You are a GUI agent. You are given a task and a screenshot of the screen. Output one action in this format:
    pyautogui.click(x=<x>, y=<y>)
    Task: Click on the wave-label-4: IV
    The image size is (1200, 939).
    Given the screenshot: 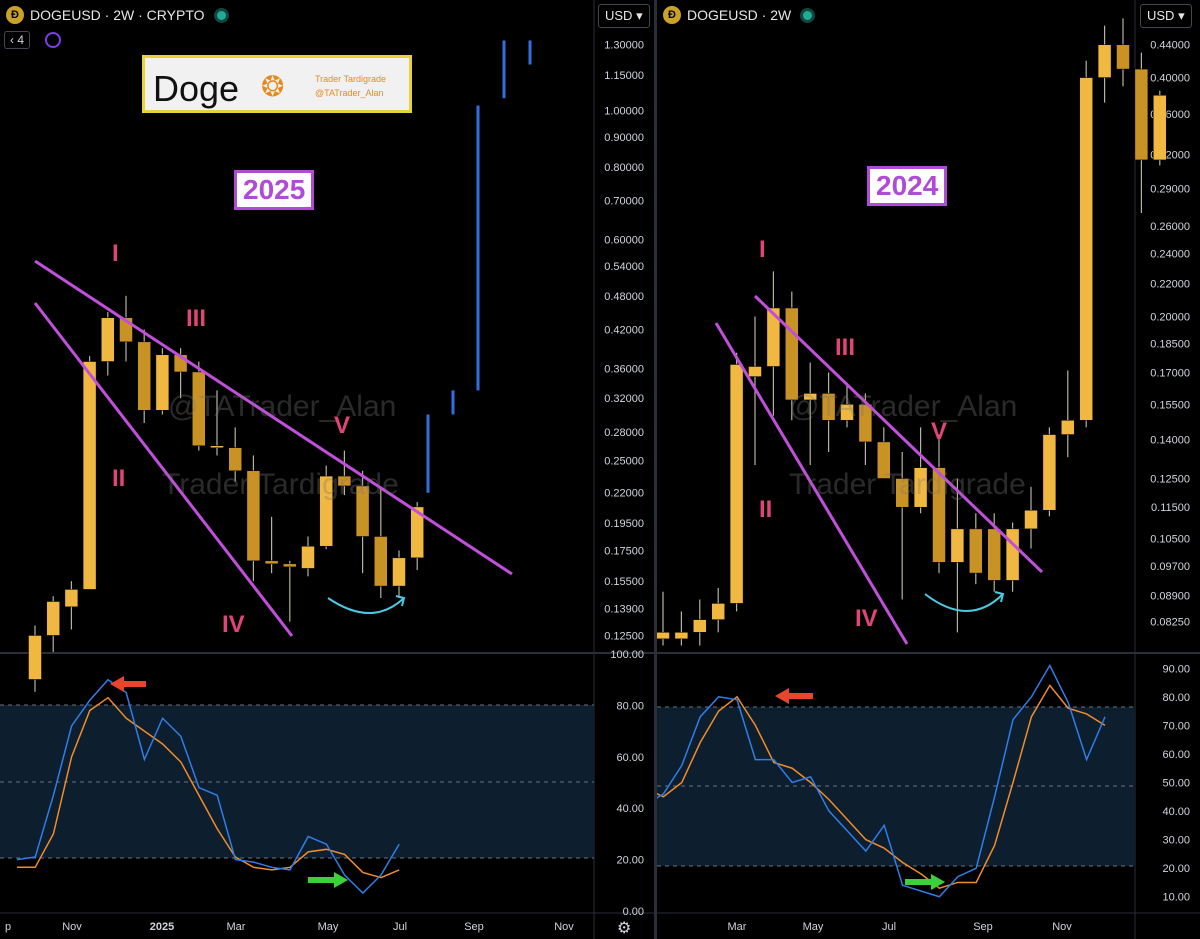 What is the action you would take?
    pyautogui.click(x=233, y=624)
    